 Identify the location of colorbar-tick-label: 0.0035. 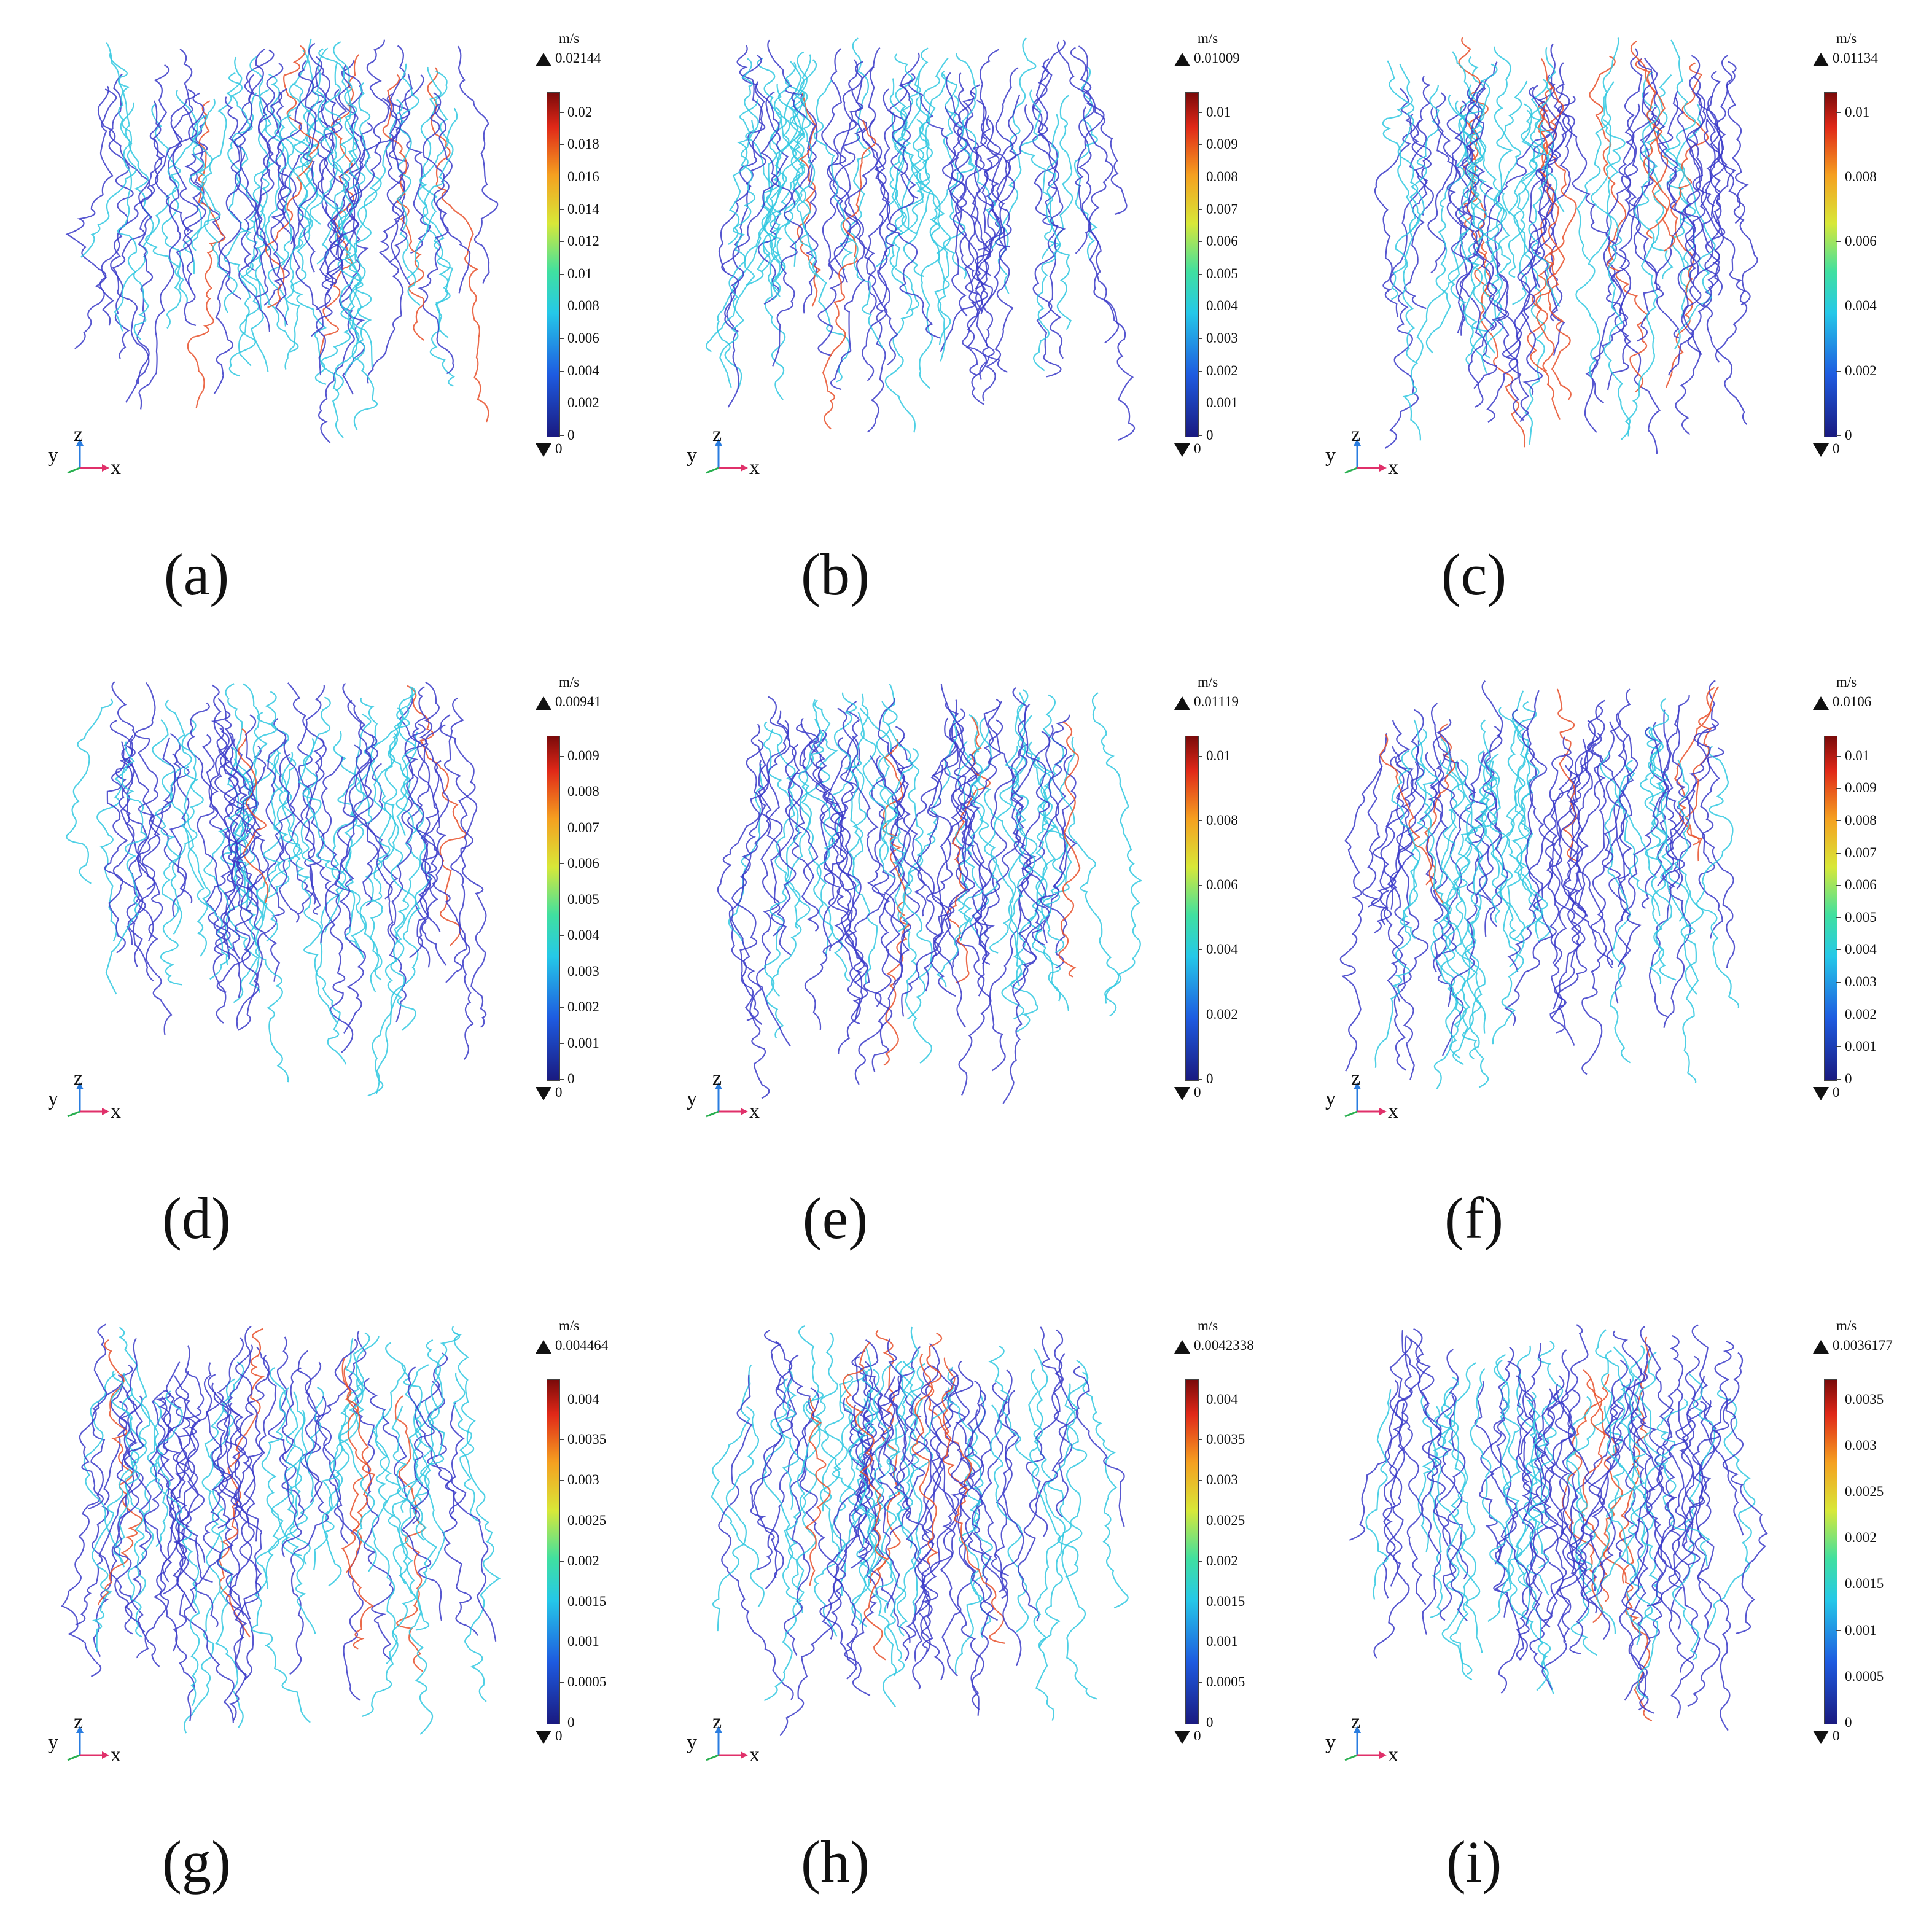
(1860, 1399).